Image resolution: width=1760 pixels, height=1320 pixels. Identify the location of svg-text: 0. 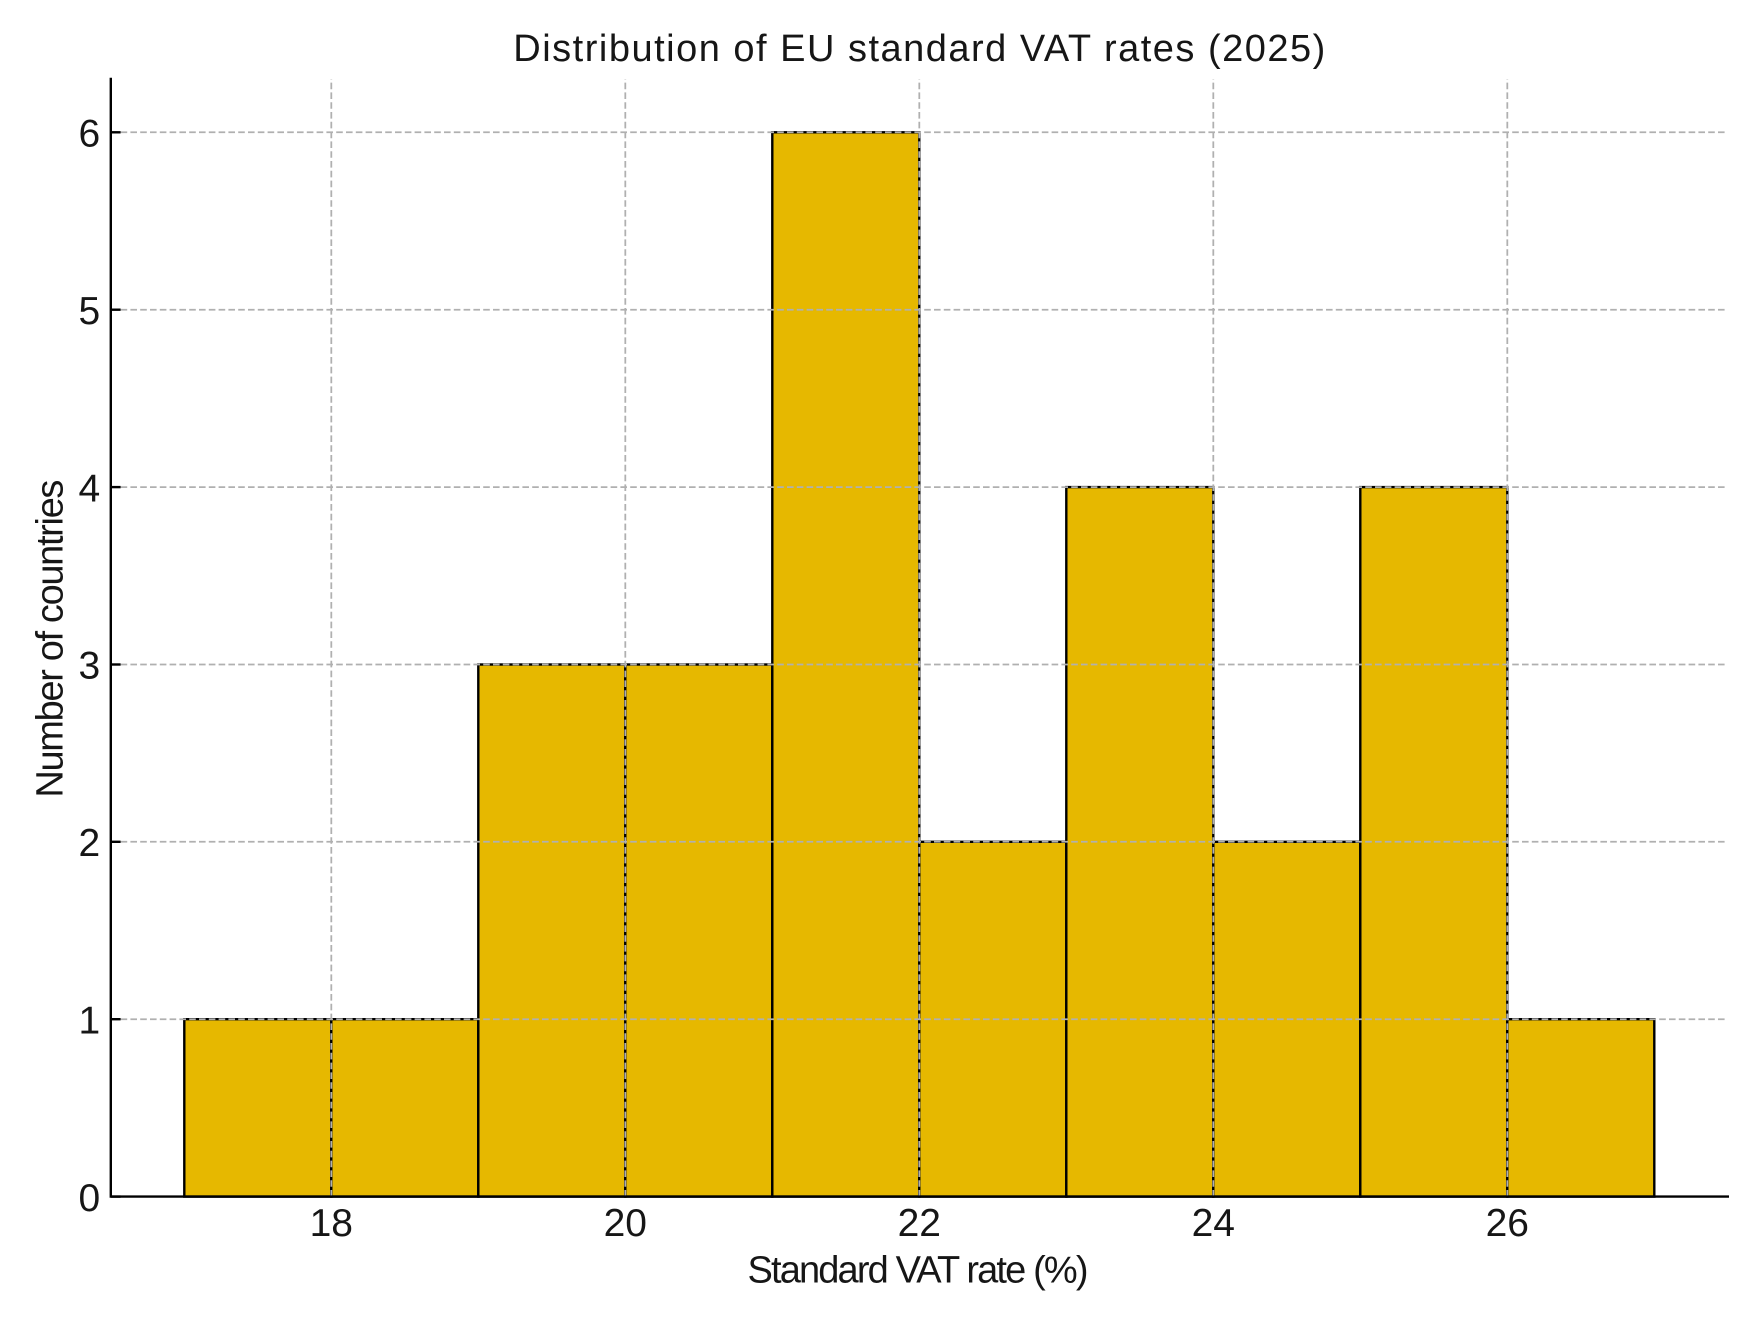
(89, 1198).